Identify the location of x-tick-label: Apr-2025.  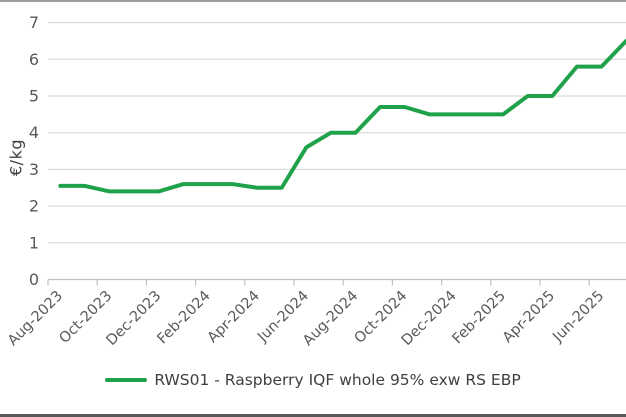
(529, 317).